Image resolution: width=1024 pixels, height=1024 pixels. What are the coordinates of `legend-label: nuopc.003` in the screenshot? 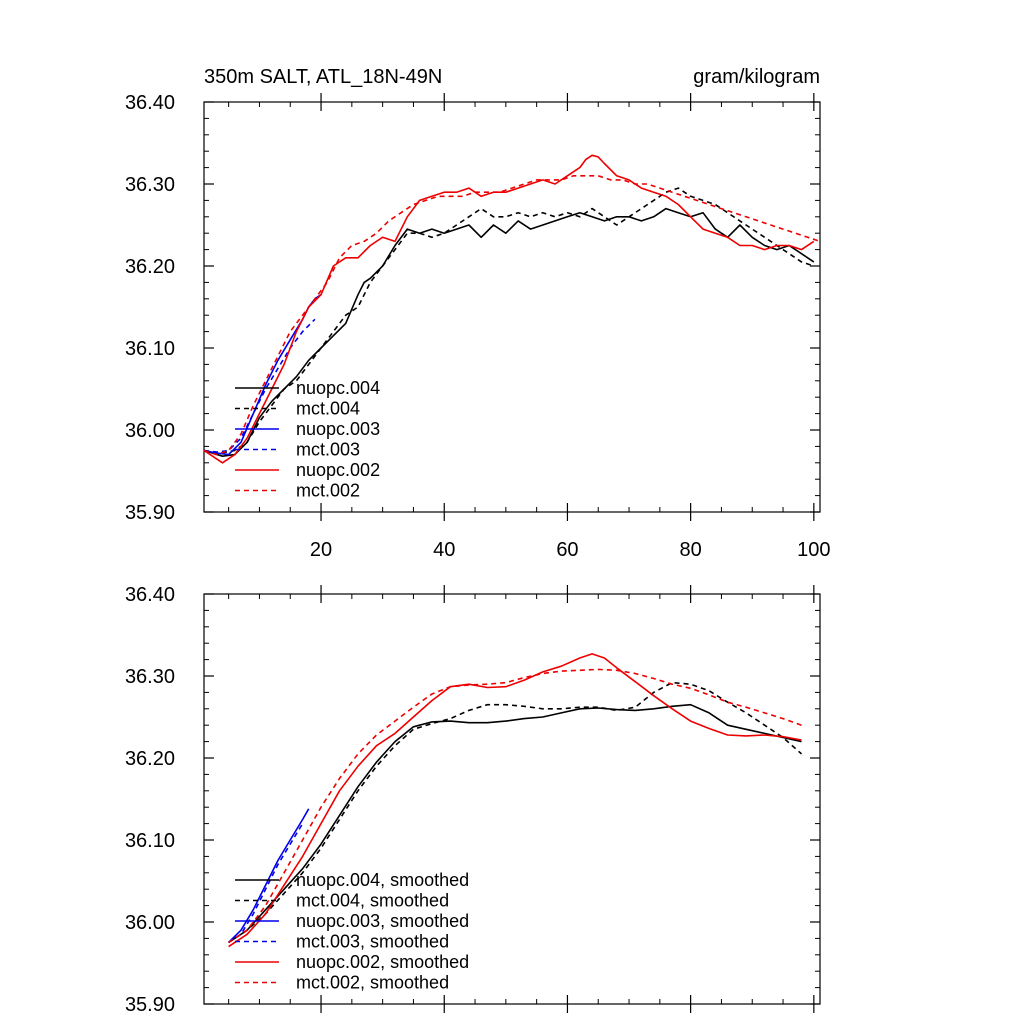 It's located at (338, 429).